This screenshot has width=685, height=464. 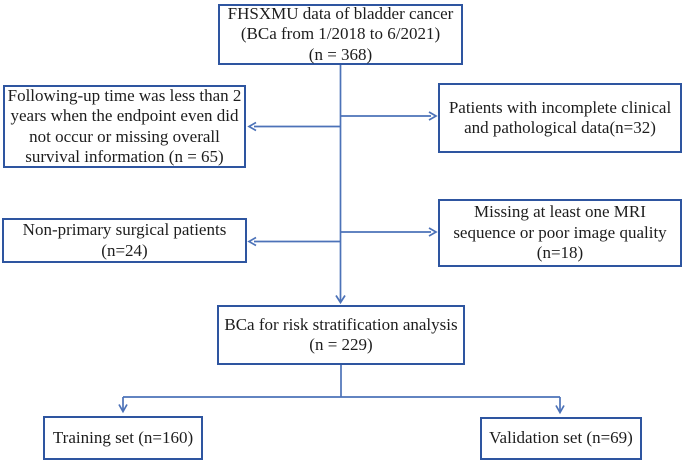 What do you see at coordinates (341, 344) in the screenshot?
I see `node-text-line: (n = 229)` at bounding box center [341, 344].